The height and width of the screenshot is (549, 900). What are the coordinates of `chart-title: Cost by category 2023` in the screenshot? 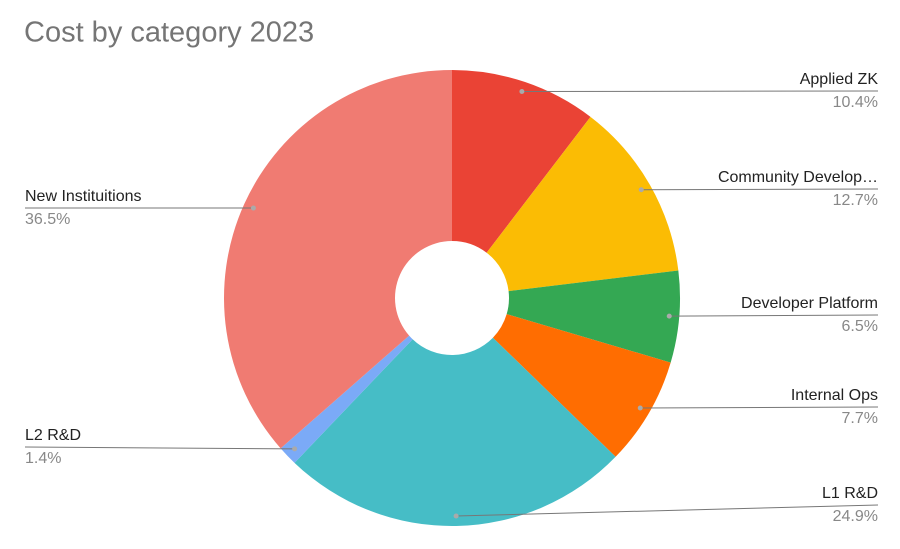 It's located at (169, 33).